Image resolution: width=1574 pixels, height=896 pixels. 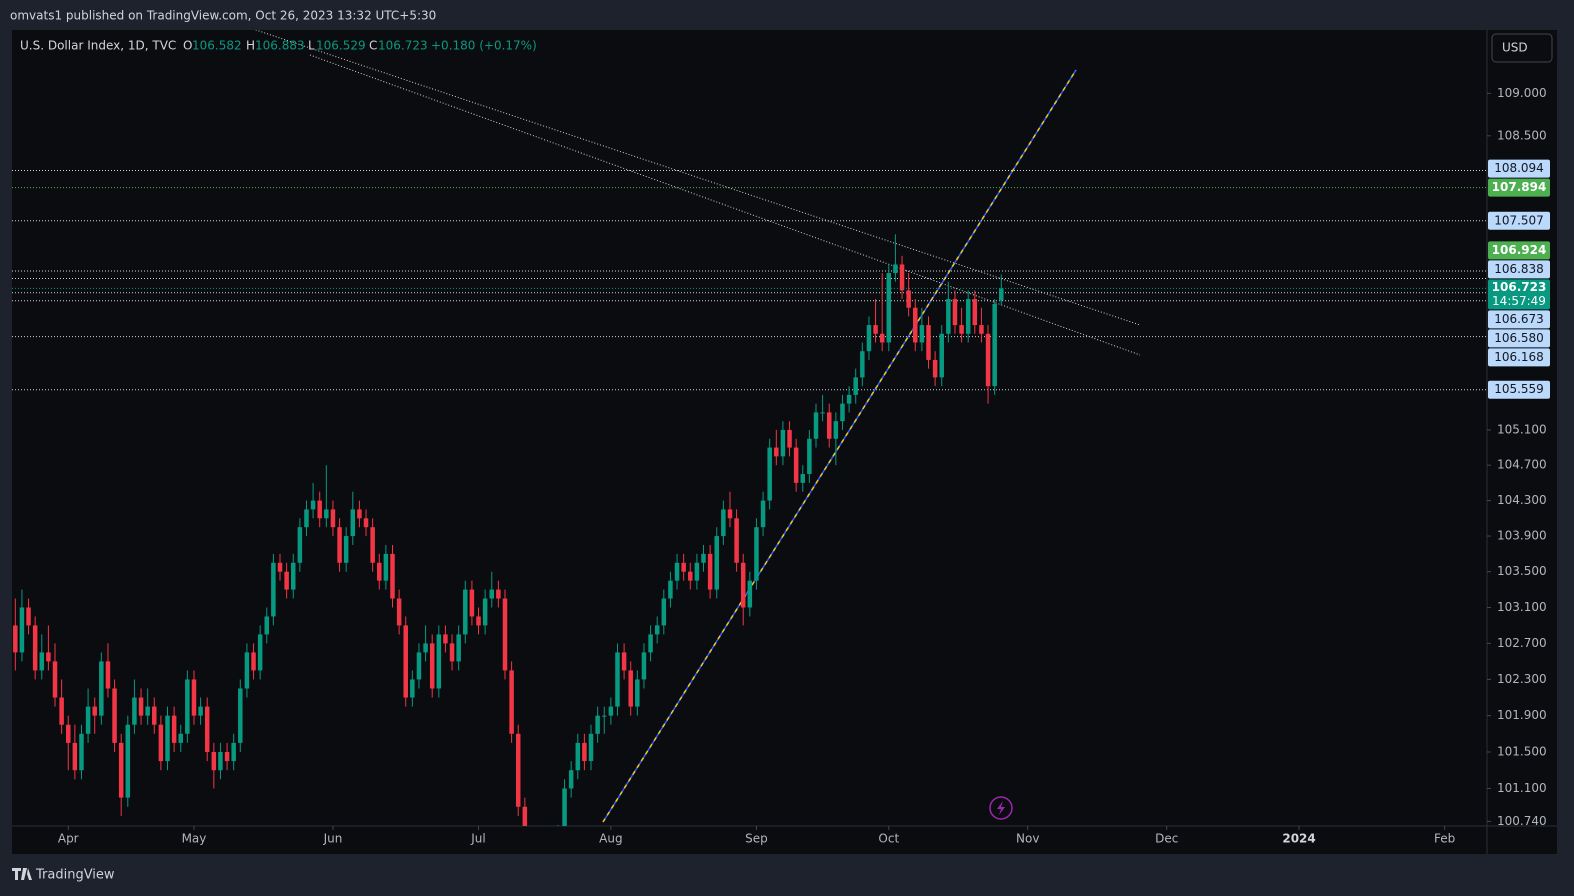 I want to click on y-tick-label: 100.740, so click(x=1522, y=821).